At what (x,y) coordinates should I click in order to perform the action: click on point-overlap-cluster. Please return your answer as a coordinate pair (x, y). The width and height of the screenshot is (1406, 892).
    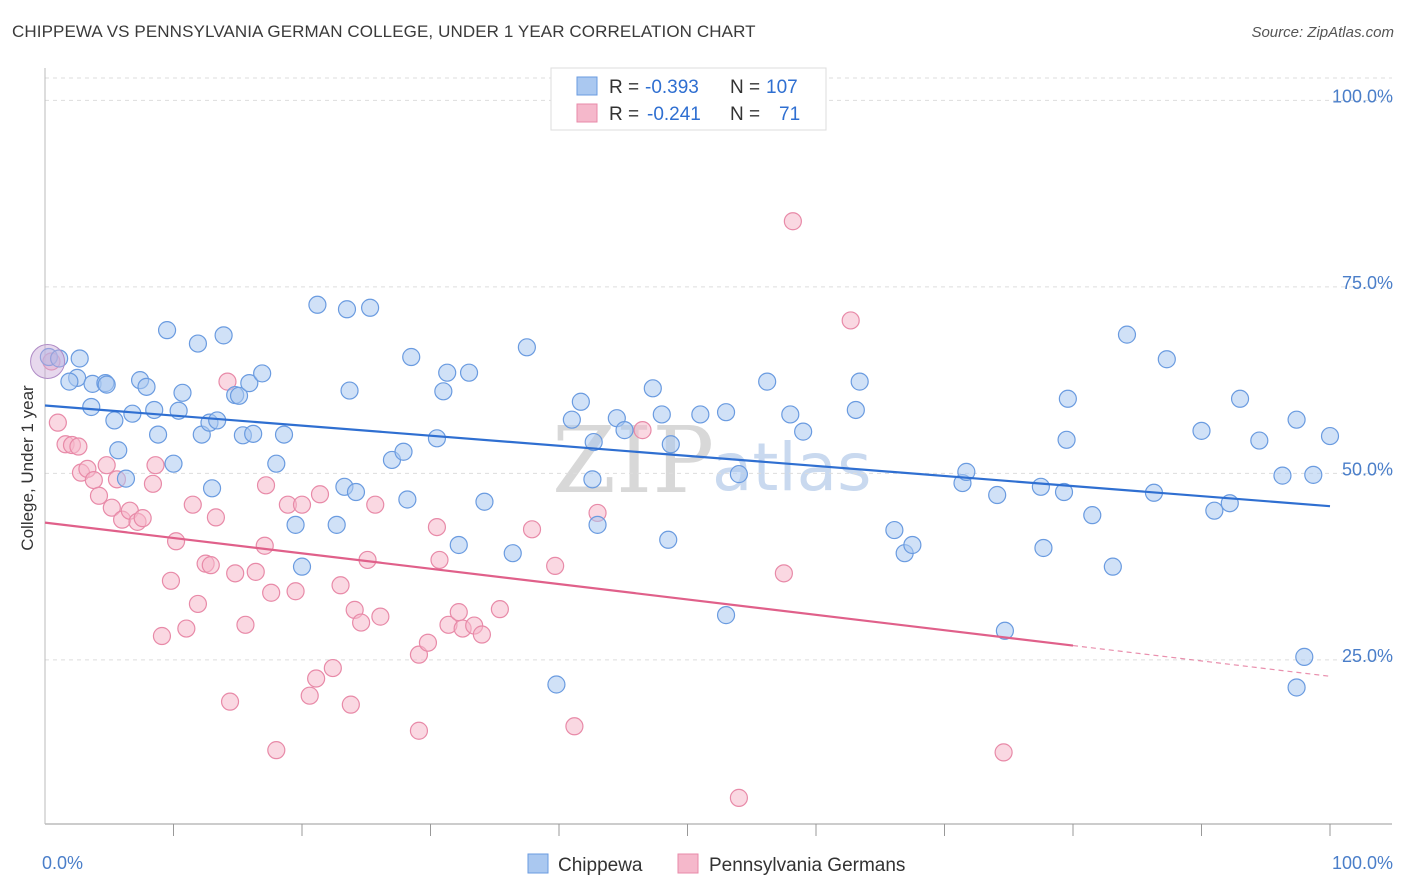
    Looking at the image, I should click on (48, 361).